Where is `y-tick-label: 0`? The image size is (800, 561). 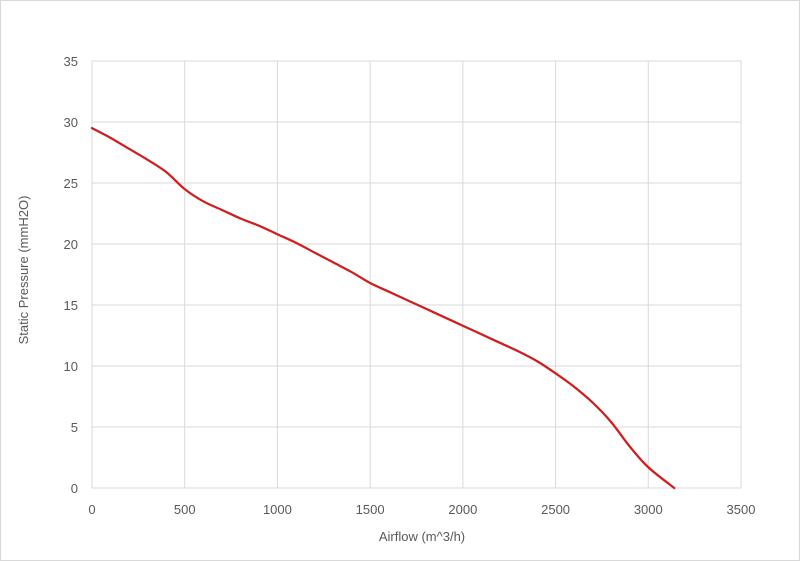
y-tick-label: 0 is located at coordinates (74, 488).